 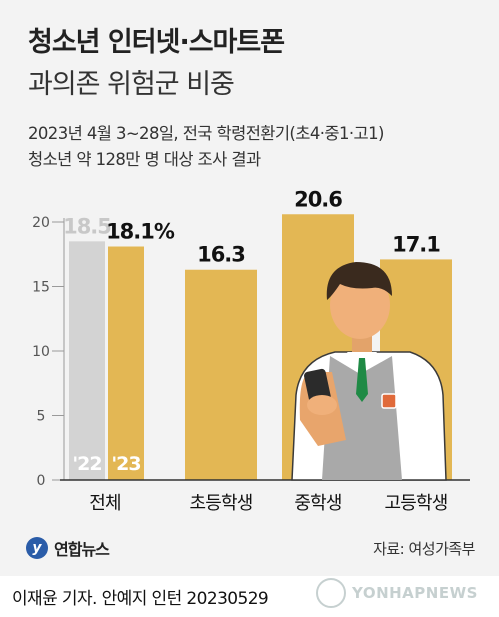 What do you see at coordinates (144, 159) in the screenshot?
I see `subtitle-line2: 청소년 약 128만 명 대상 조사 결과` at bounding box center [144, 159].